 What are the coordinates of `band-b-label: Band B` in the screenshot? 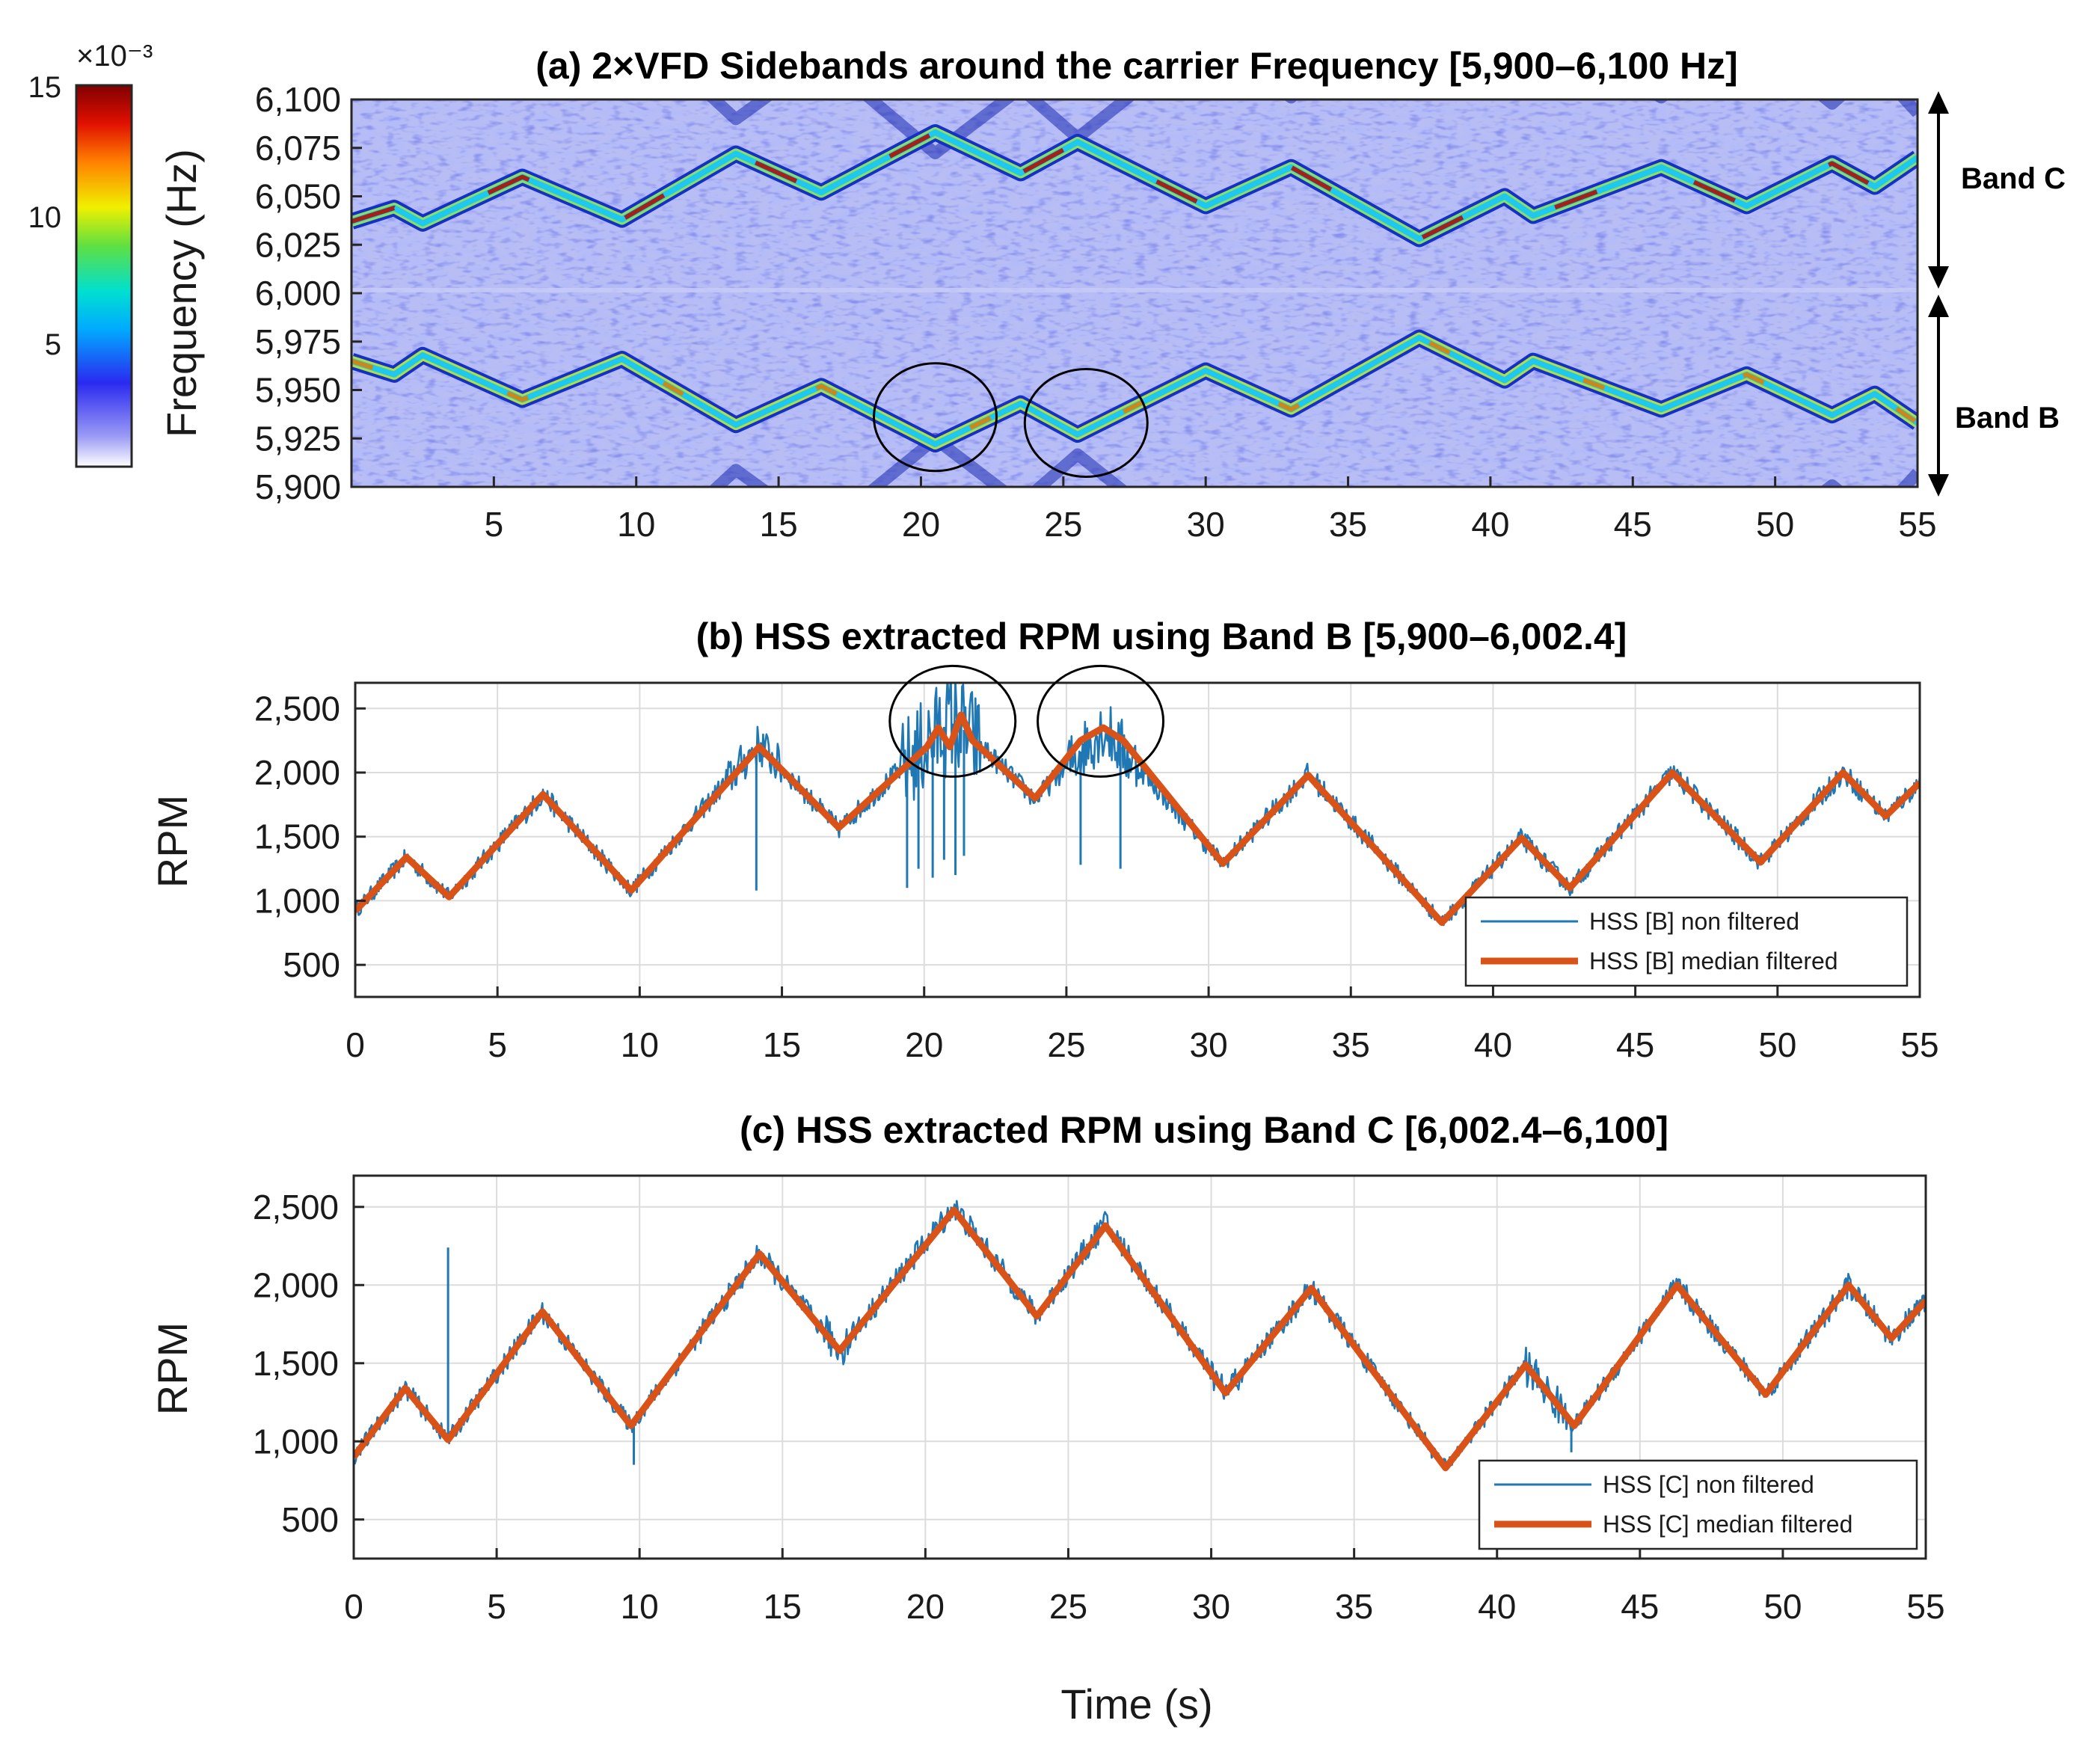 It's located at (2007, 419).